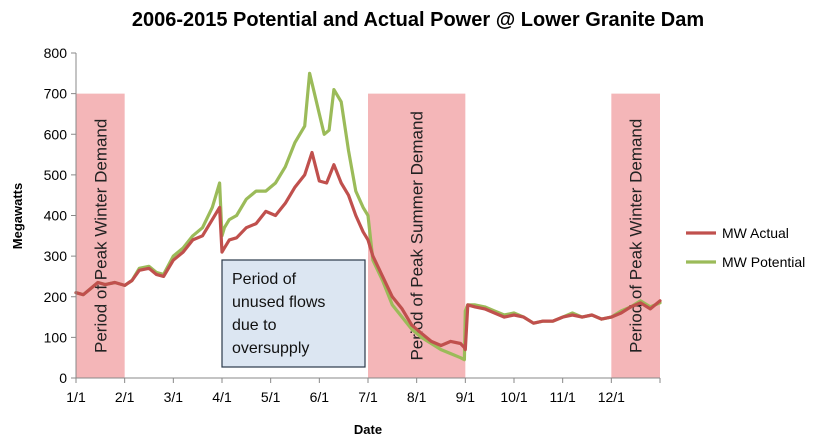 Image resolution: width=840 pixels, height=441 pixels. Describe the element at coordinates (368, 397) in the screenshot. I see `x-tick-label: 7/1` at that location.